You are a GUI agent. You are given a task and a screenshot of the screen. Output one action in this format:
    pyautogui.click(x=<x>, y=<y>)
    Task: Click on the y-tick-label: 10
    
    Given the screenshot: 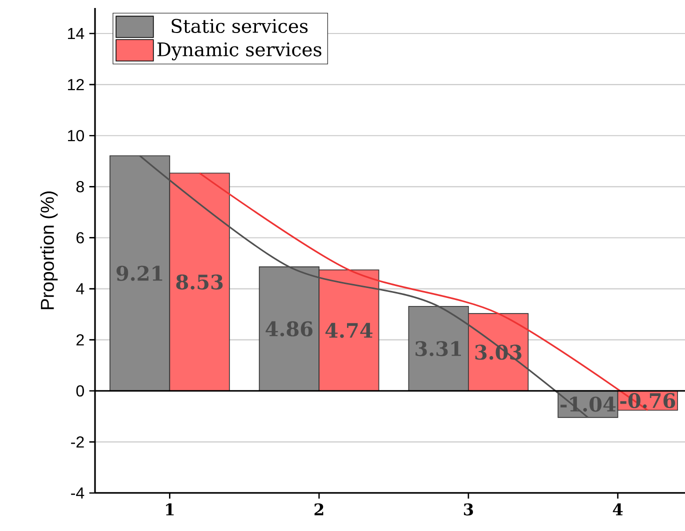 What is the action you would take?
    pyautogui.click(x=76, y=136)
    